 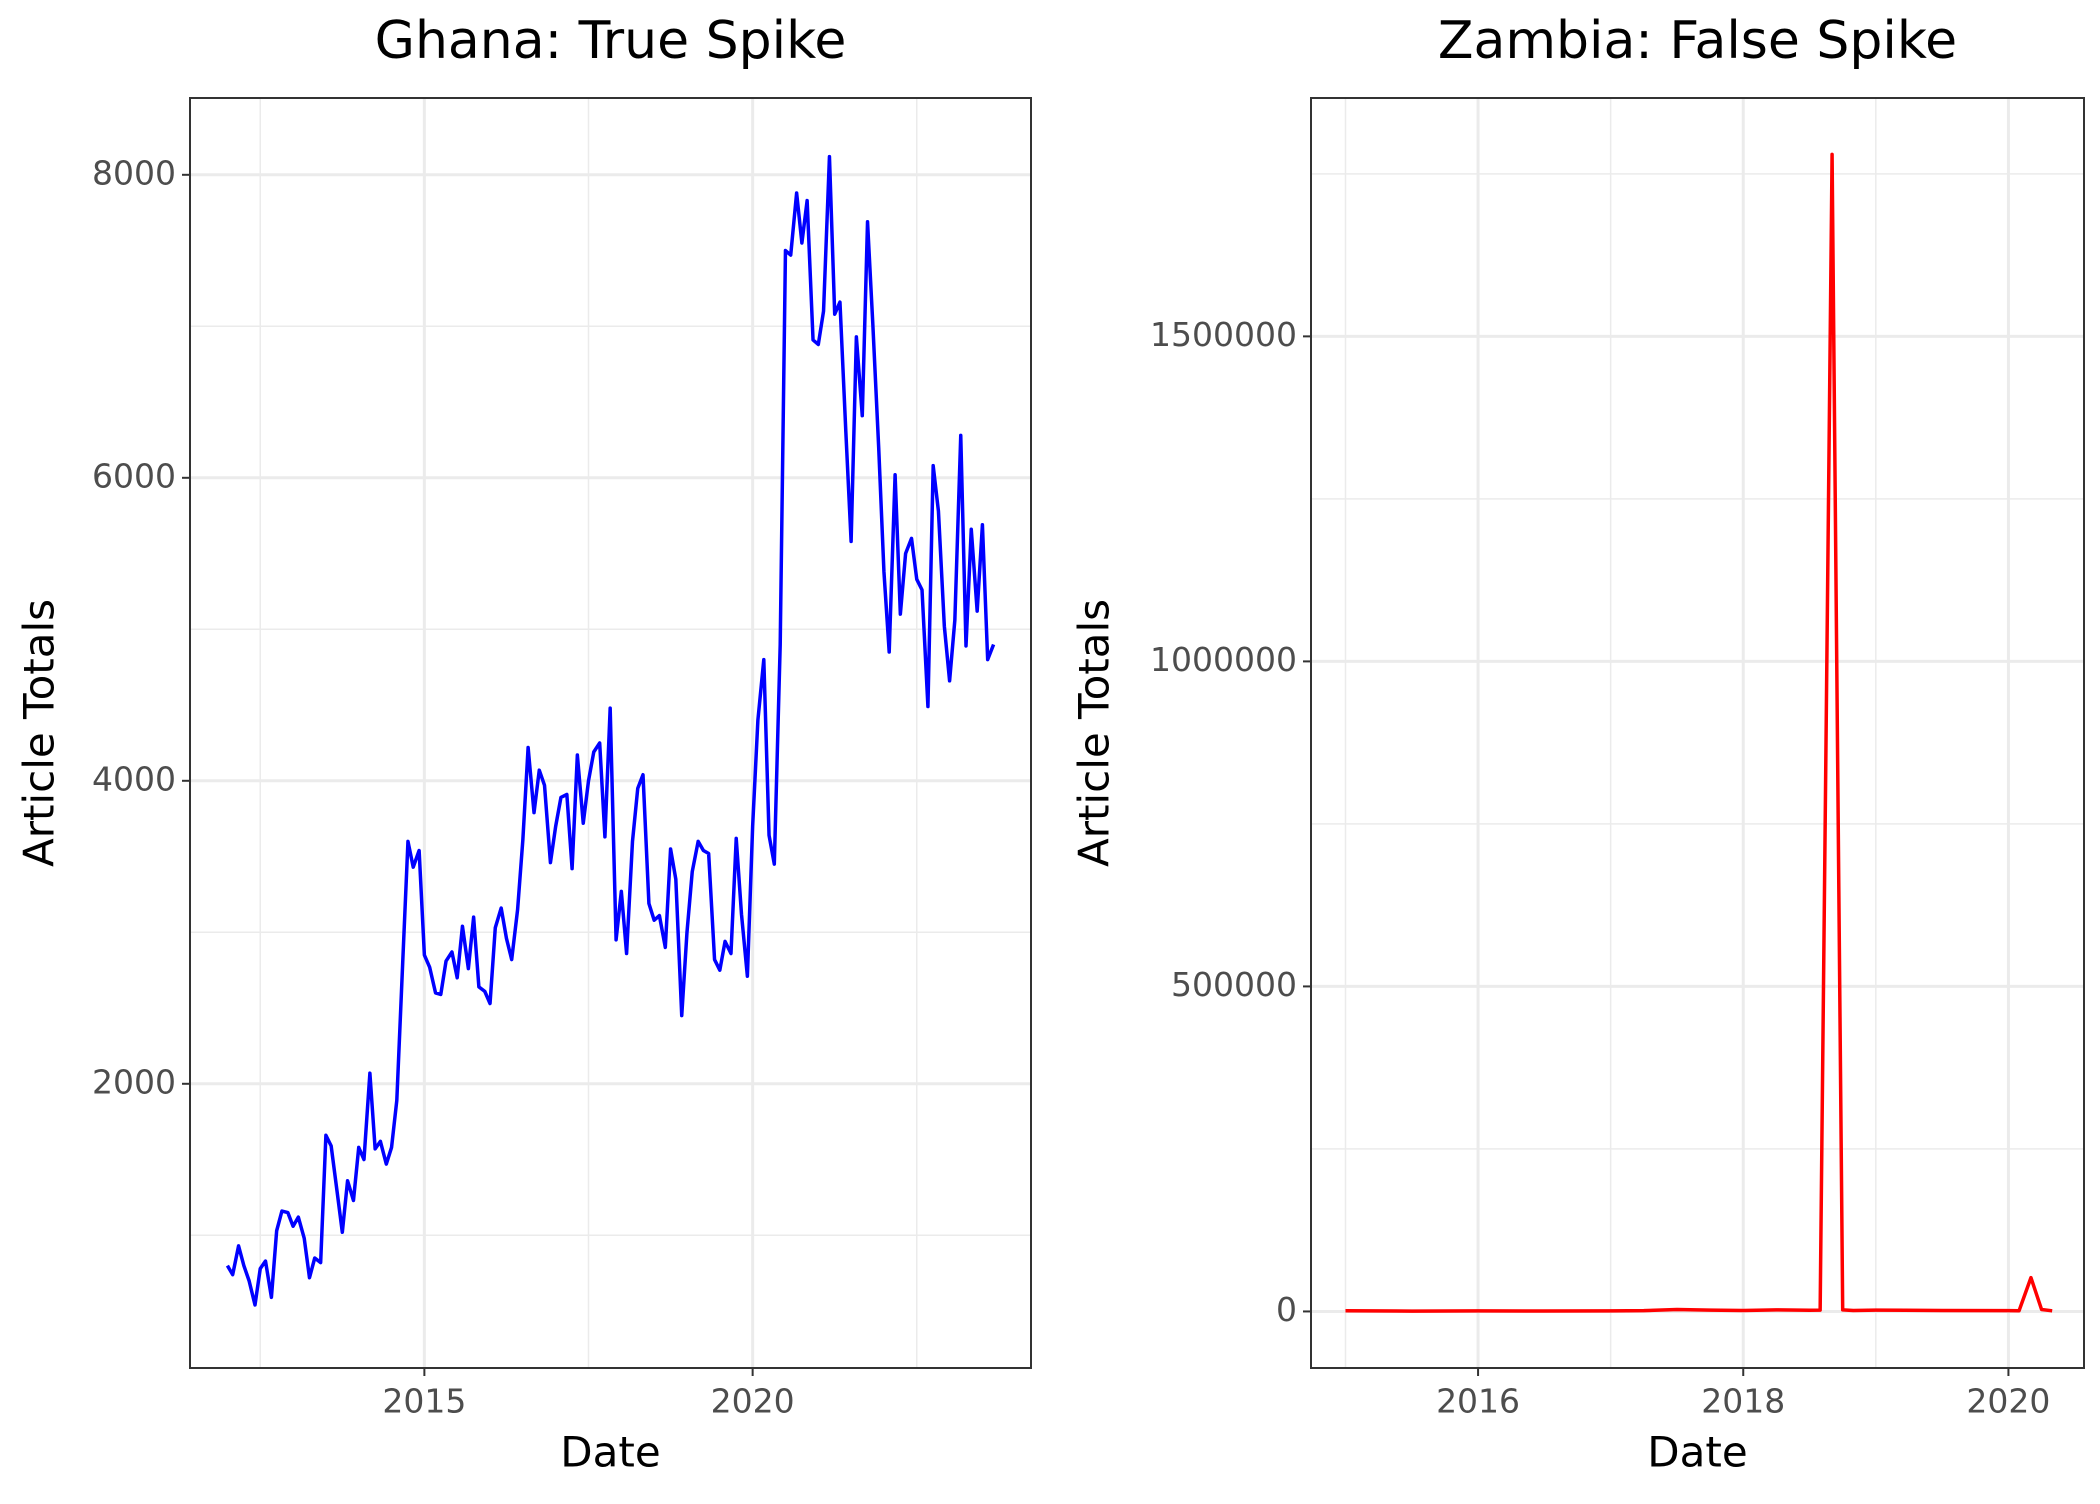 I want to click on x-tick-label: 2018, so click(x=1743, y=1401).